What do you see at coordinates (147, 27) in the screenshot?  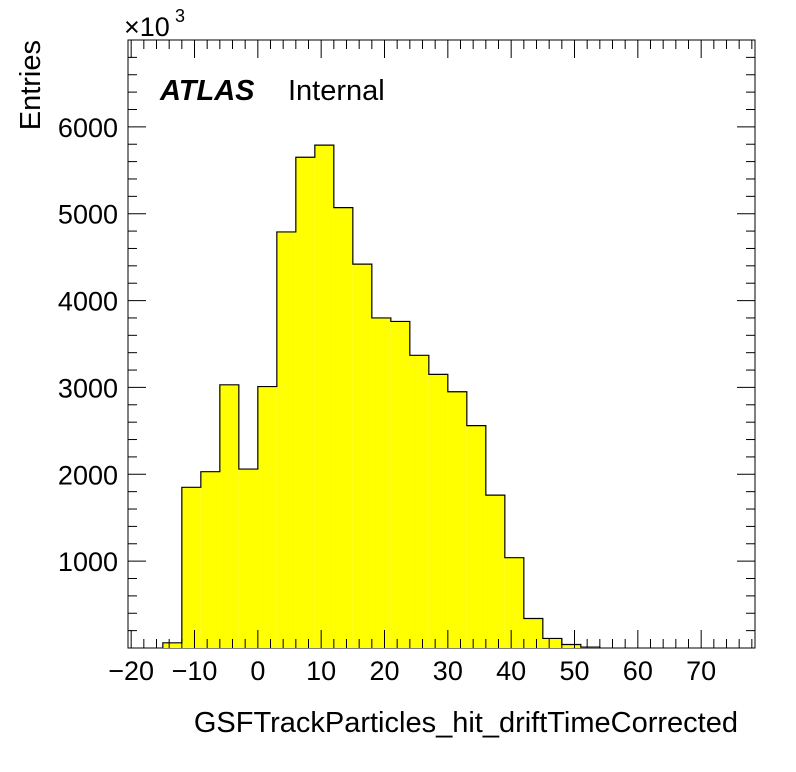 I see `y-axis-multiplier-base: ×10` at bounding box center [147, 27].